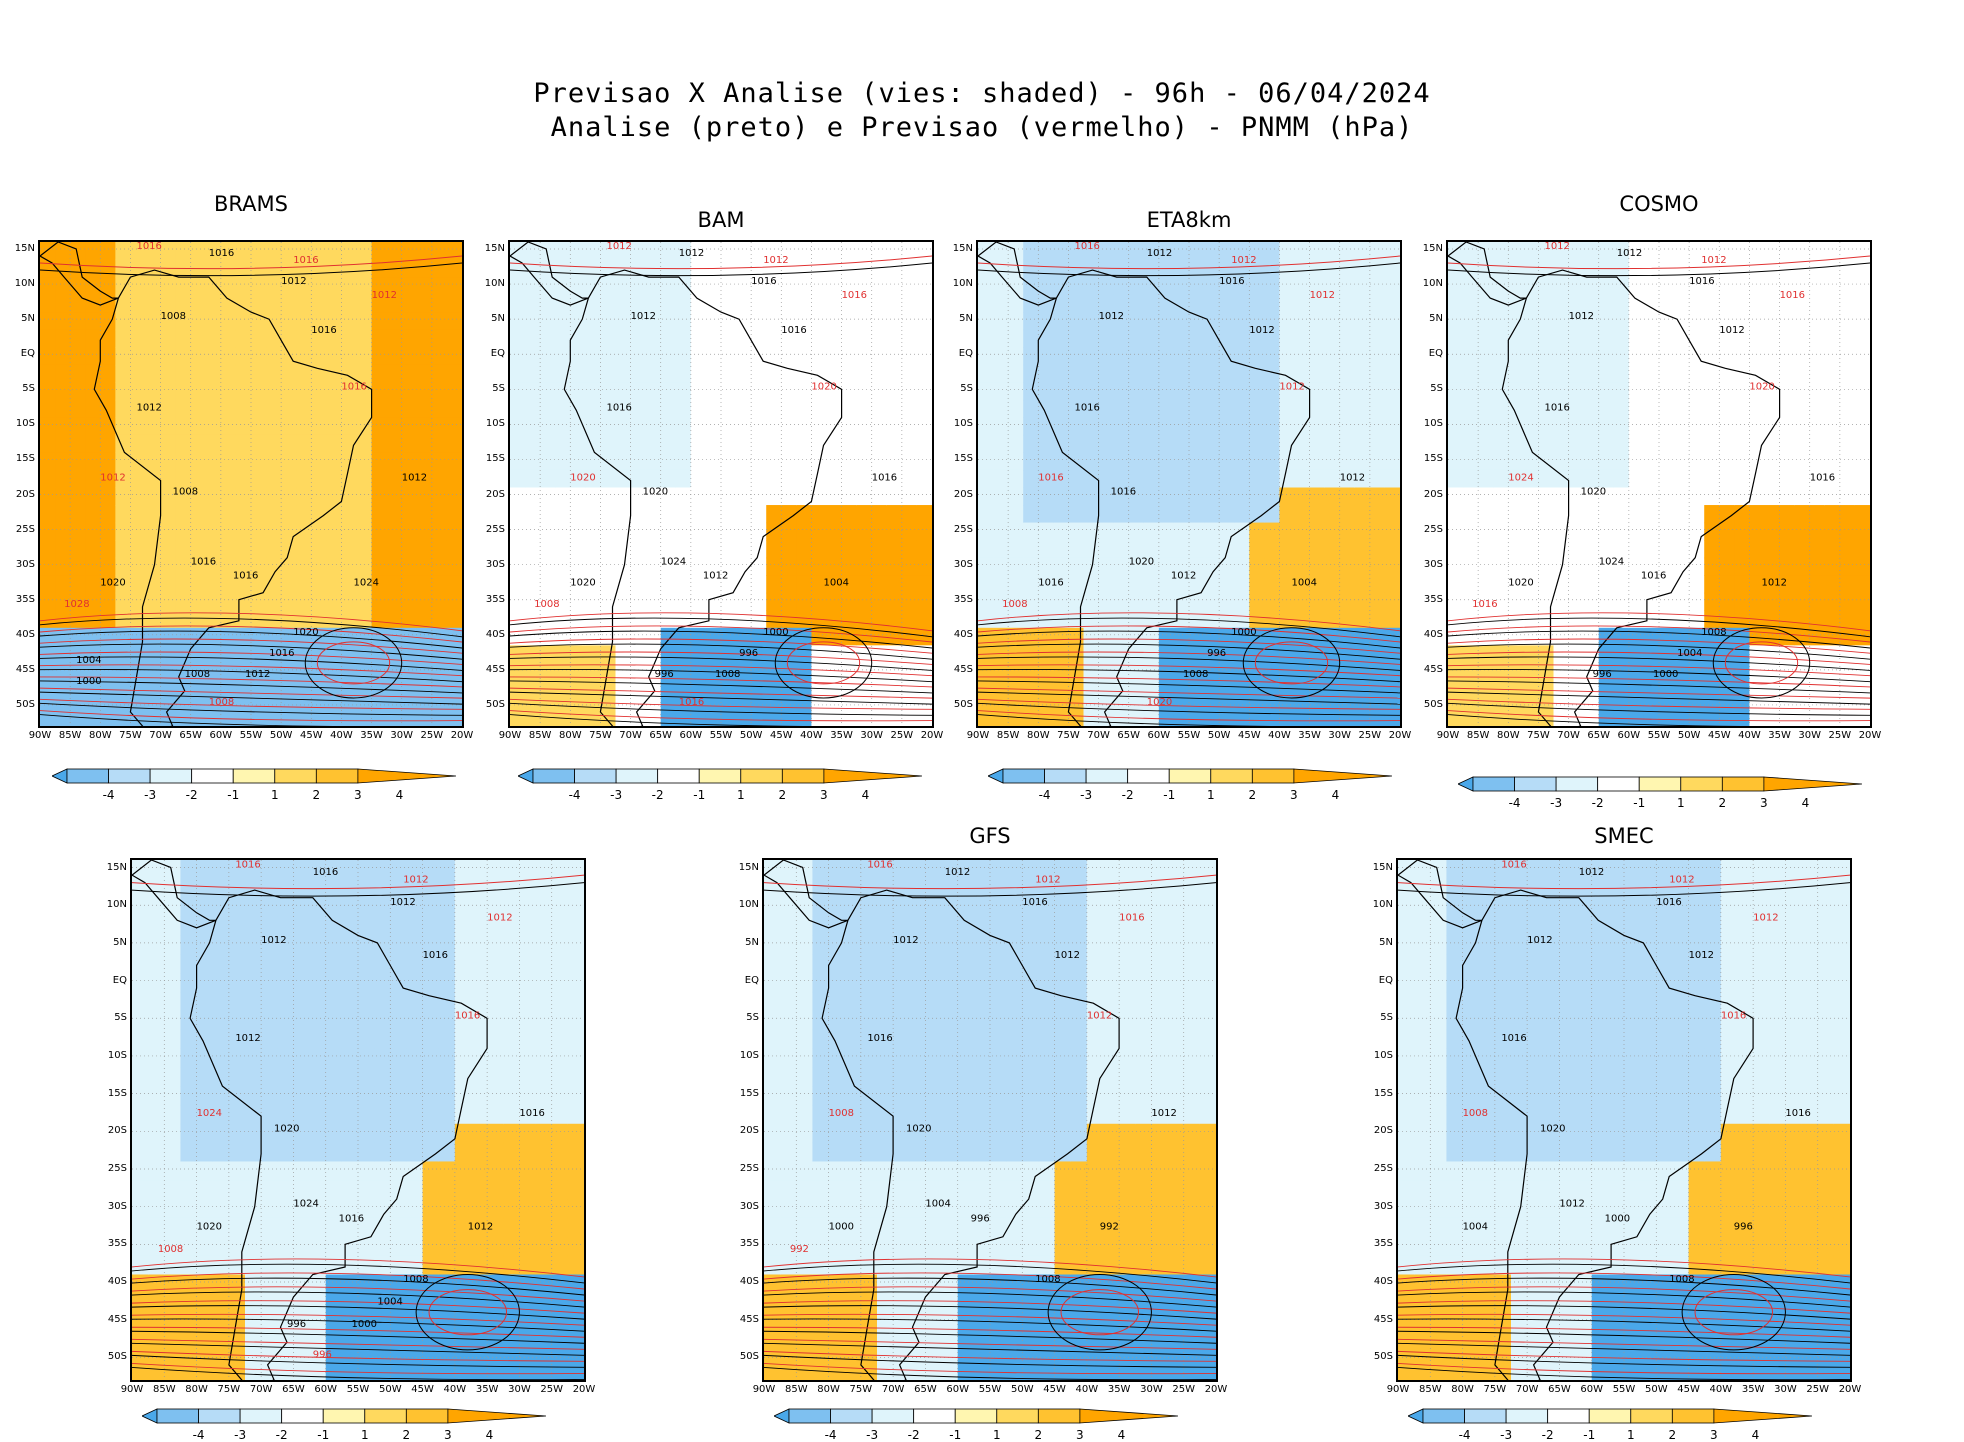  Describe the element at coordinates (462, 735) in the screenshot. I see `lon-tick-label: 20W` at that location.